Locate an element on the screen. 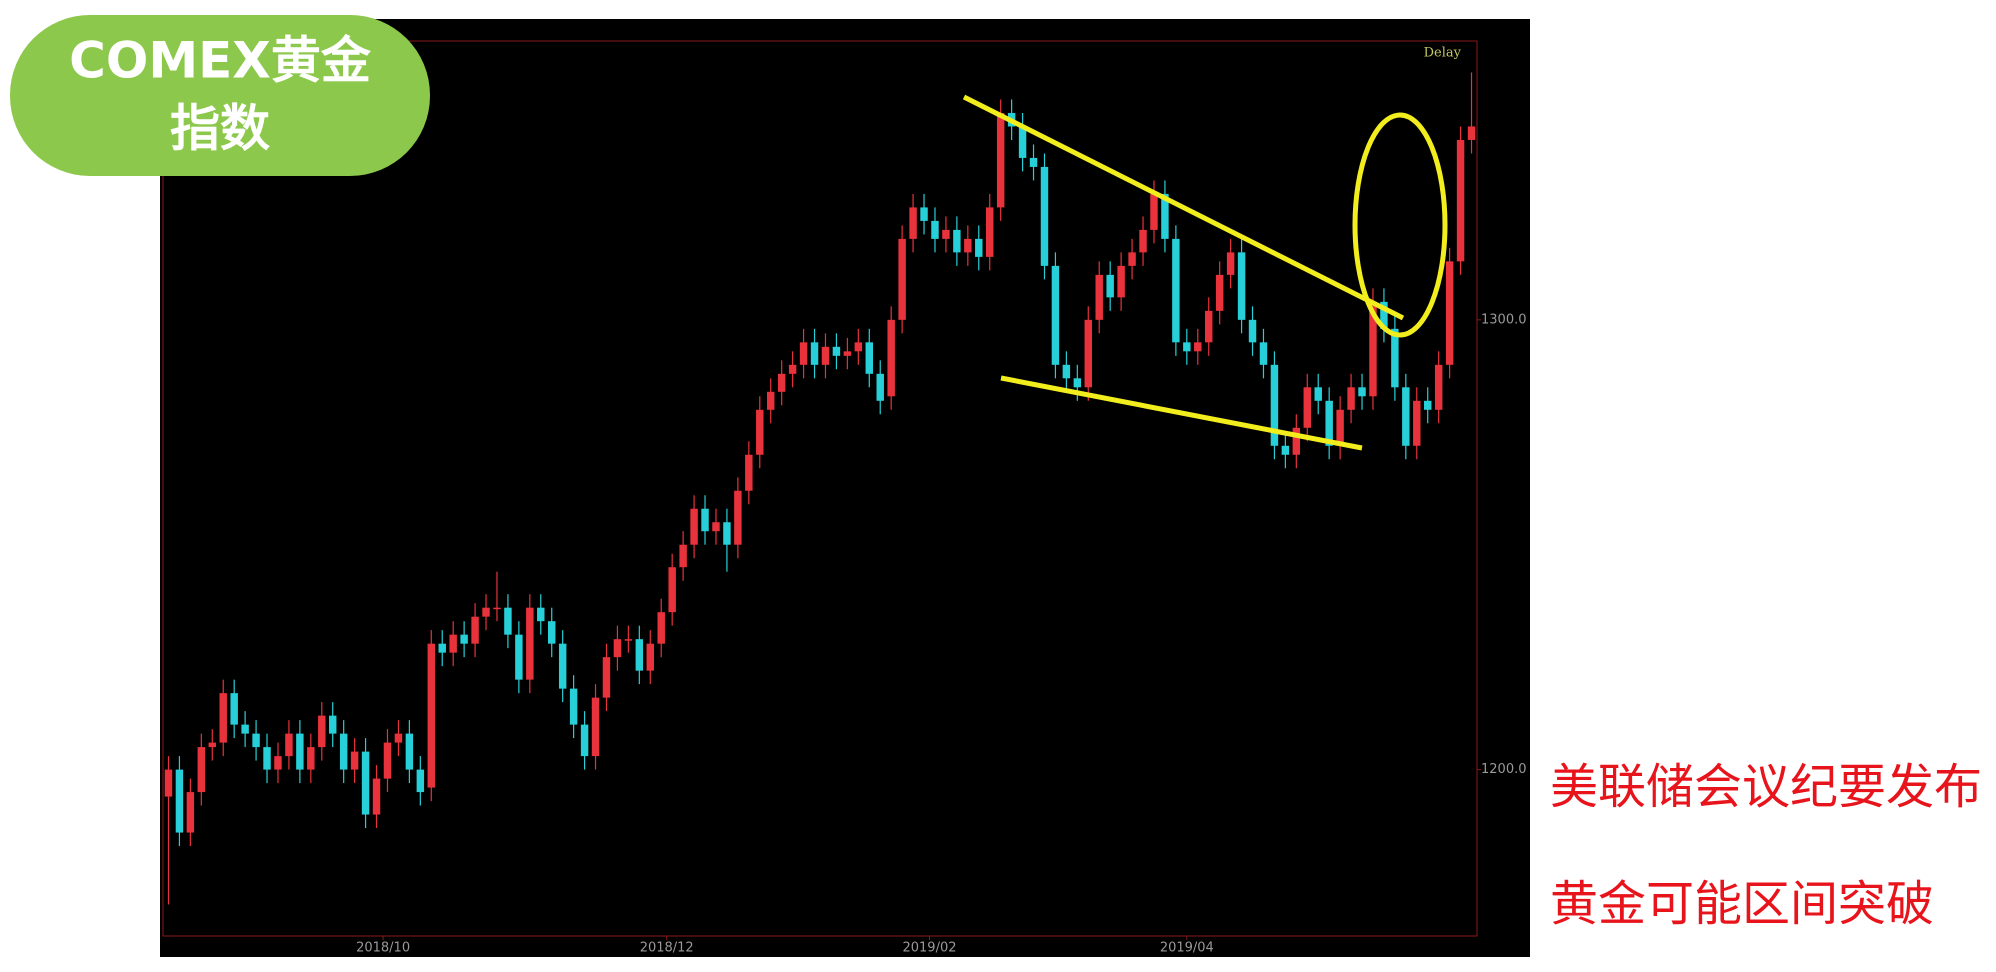 This screenshot has width=1996, height=972. x-tick-label: 2018/12 is located at coordinates (667, 948).